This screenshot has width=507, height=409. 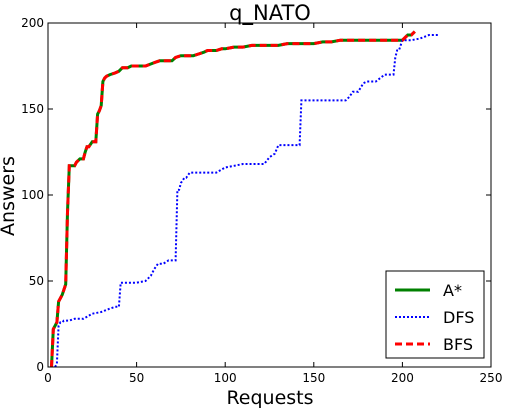 I want to click on y-tick-label: 50, so click(x=36, y=281).